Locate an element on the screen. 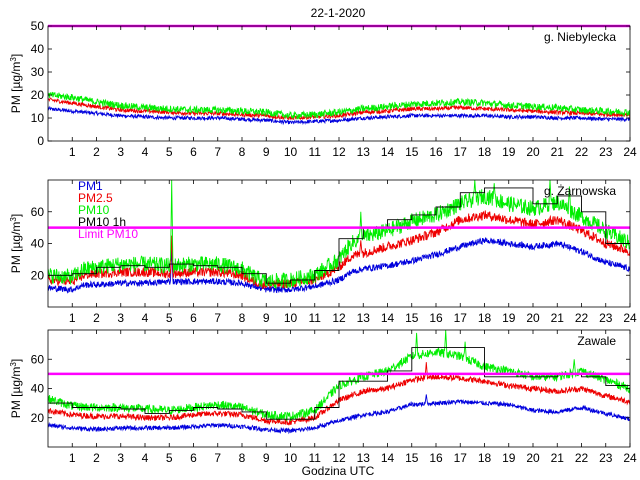  x-tick-label: 13 is located at coordinates (364, 318).